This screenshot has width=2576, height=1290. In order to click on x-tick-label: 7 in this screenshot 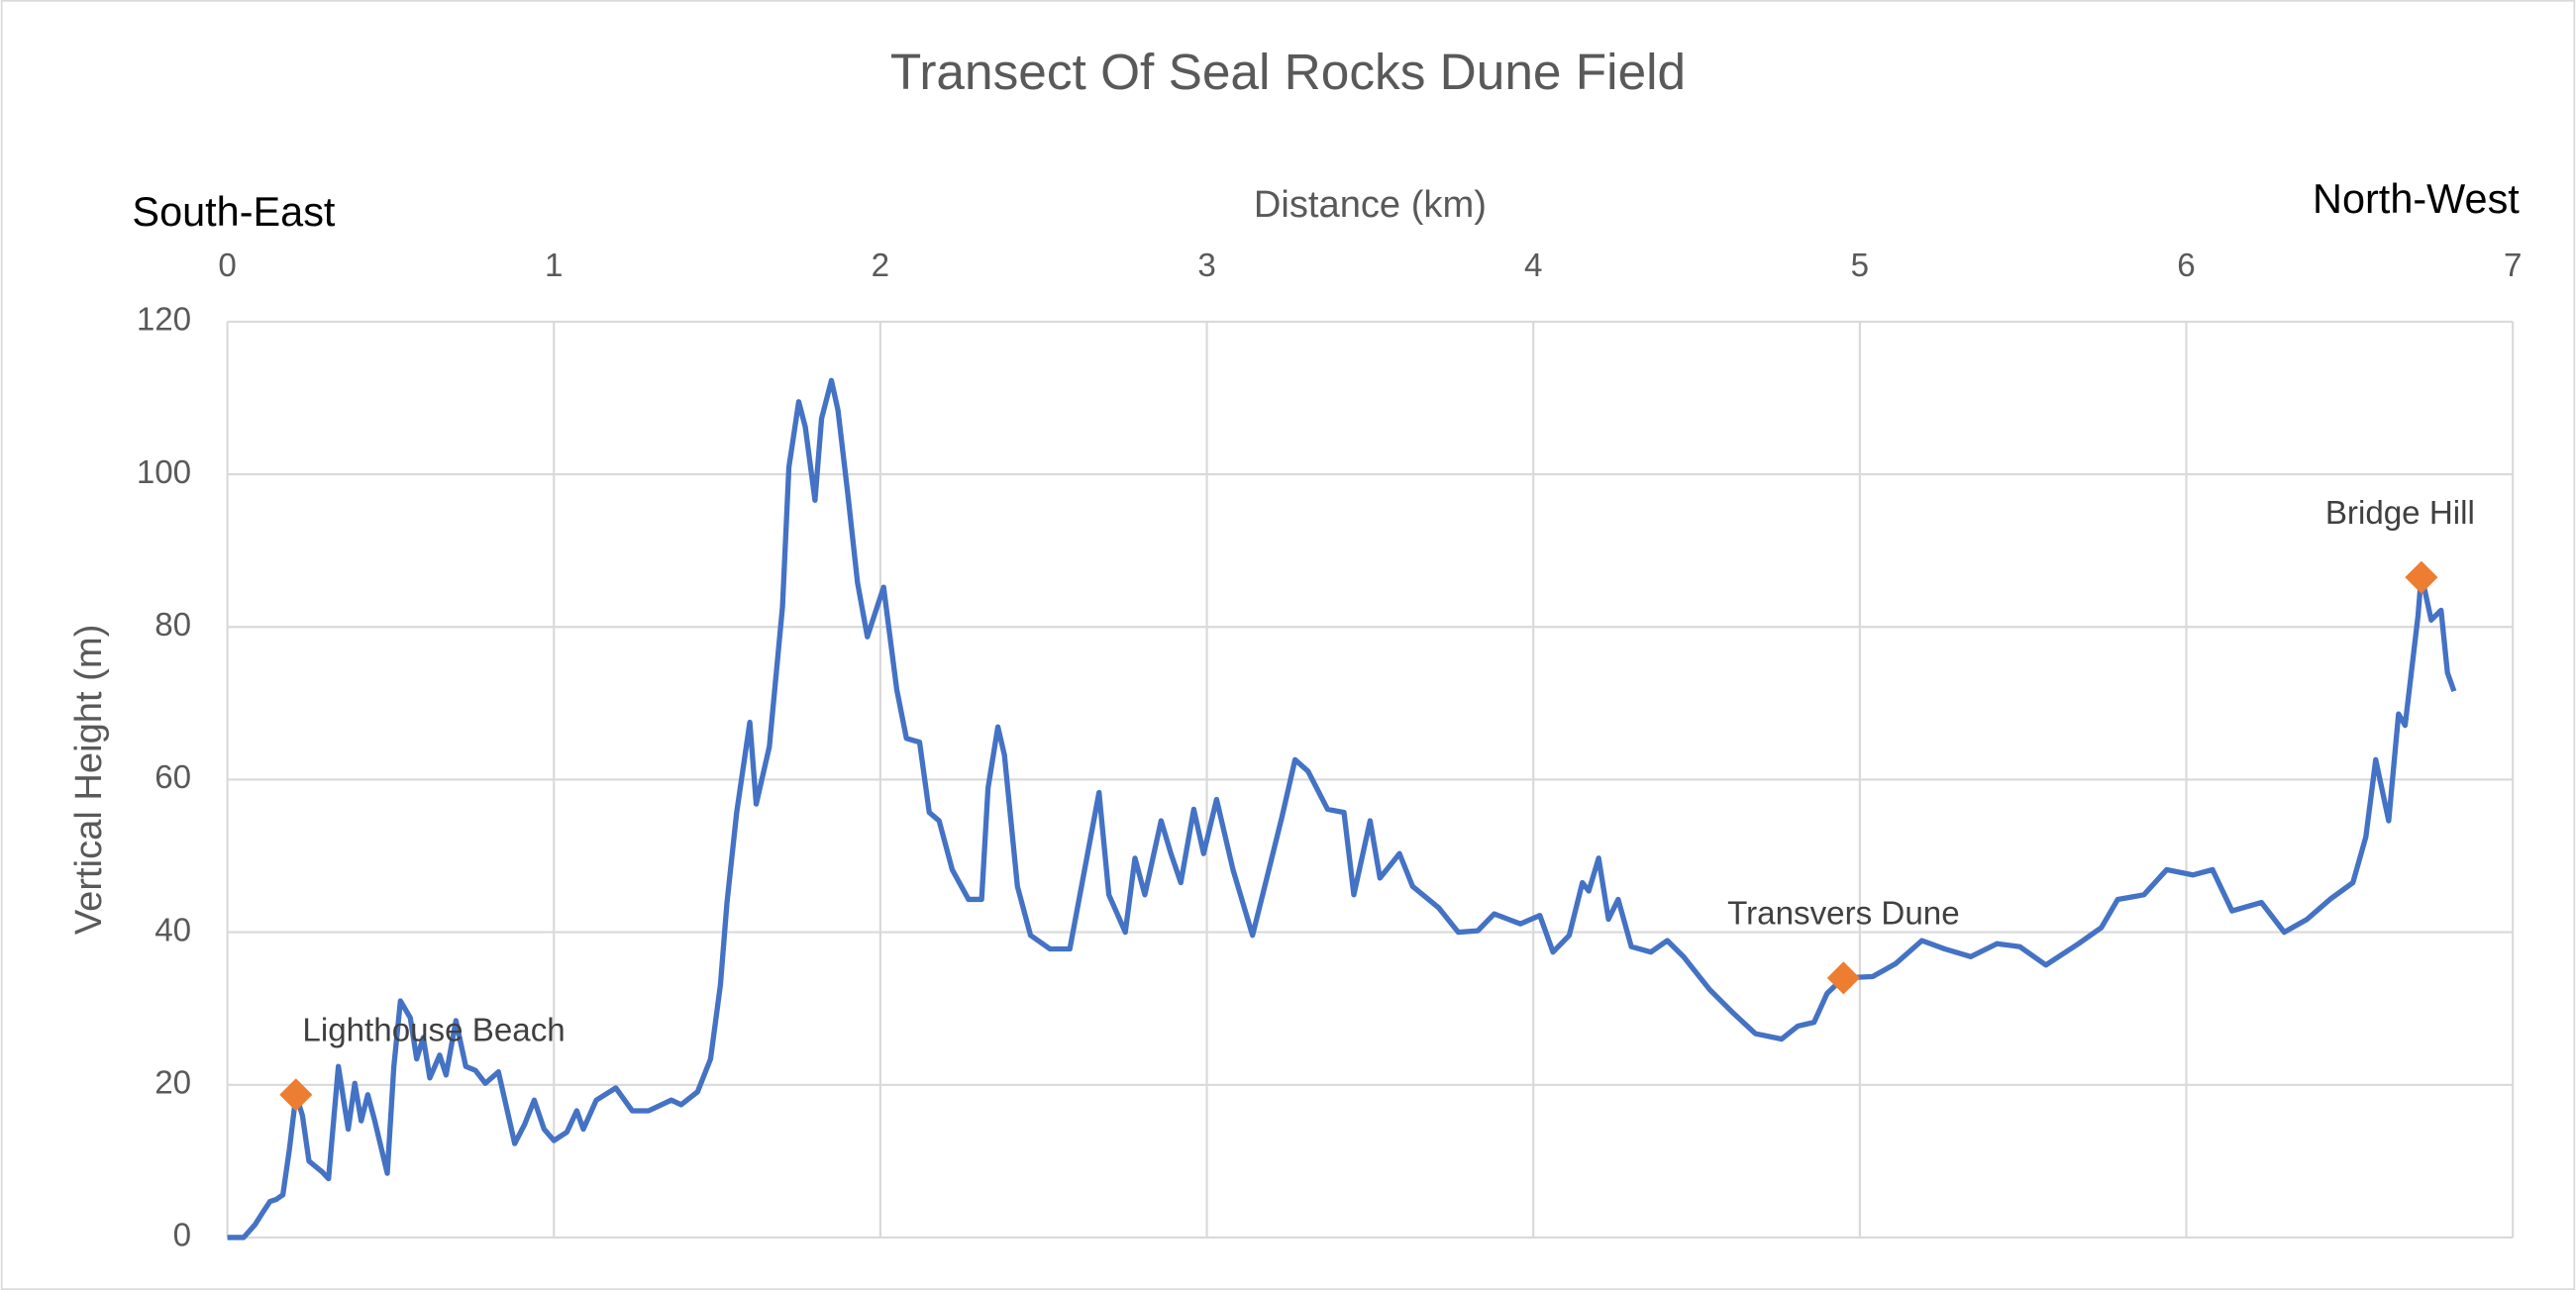, I will do `click(2513, 266)`.